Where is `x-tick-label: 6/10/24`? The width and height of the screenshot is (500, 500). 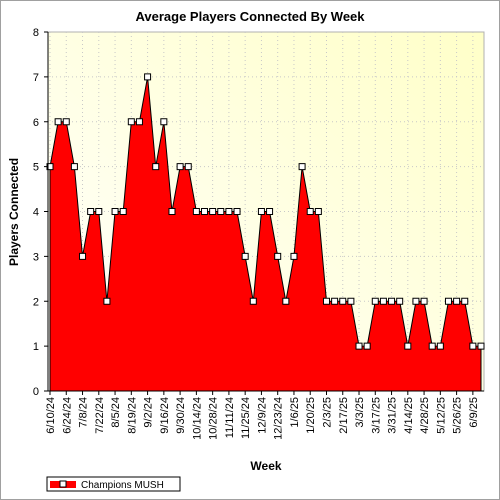 x-tick-label: 6/10/24 is located at coordinates (51, 415).